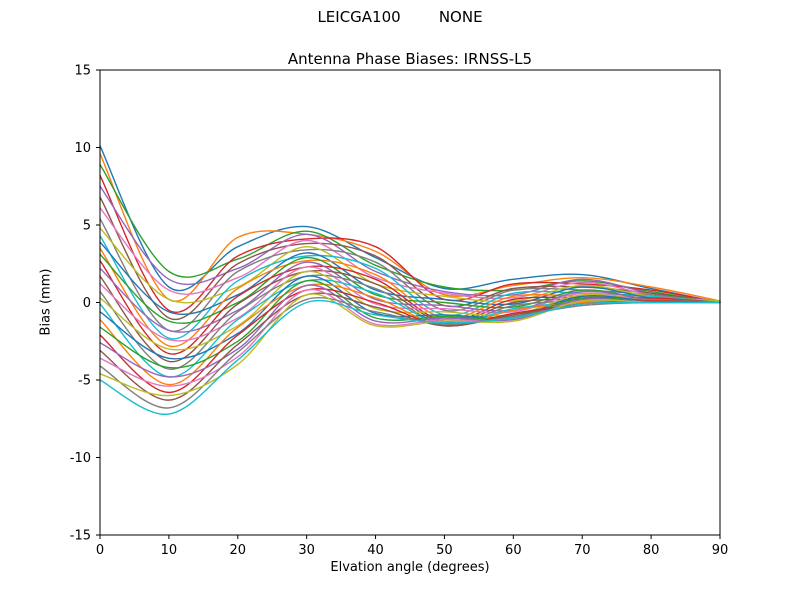 The width and height of the screenshot is (800, 600). Describe the element at coordinates (400, 17) in the screenshot. I see `figure-suptitle: LEICGA100 NONE` at that location.